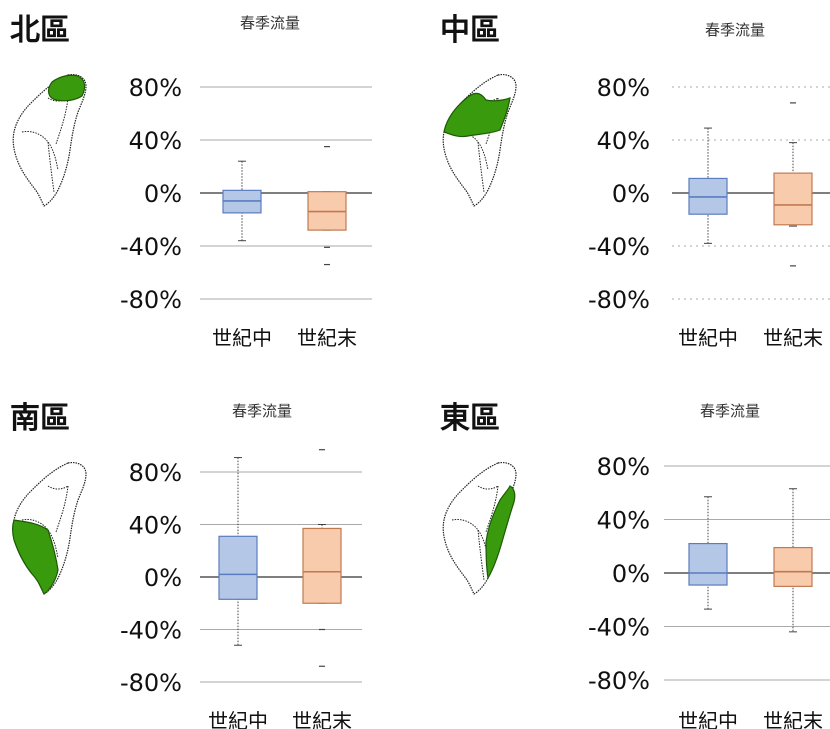  What do you see at coordinates (477, 115) in the screenshot?
I see `map-highlight-central` at bounding box center [477, 115].